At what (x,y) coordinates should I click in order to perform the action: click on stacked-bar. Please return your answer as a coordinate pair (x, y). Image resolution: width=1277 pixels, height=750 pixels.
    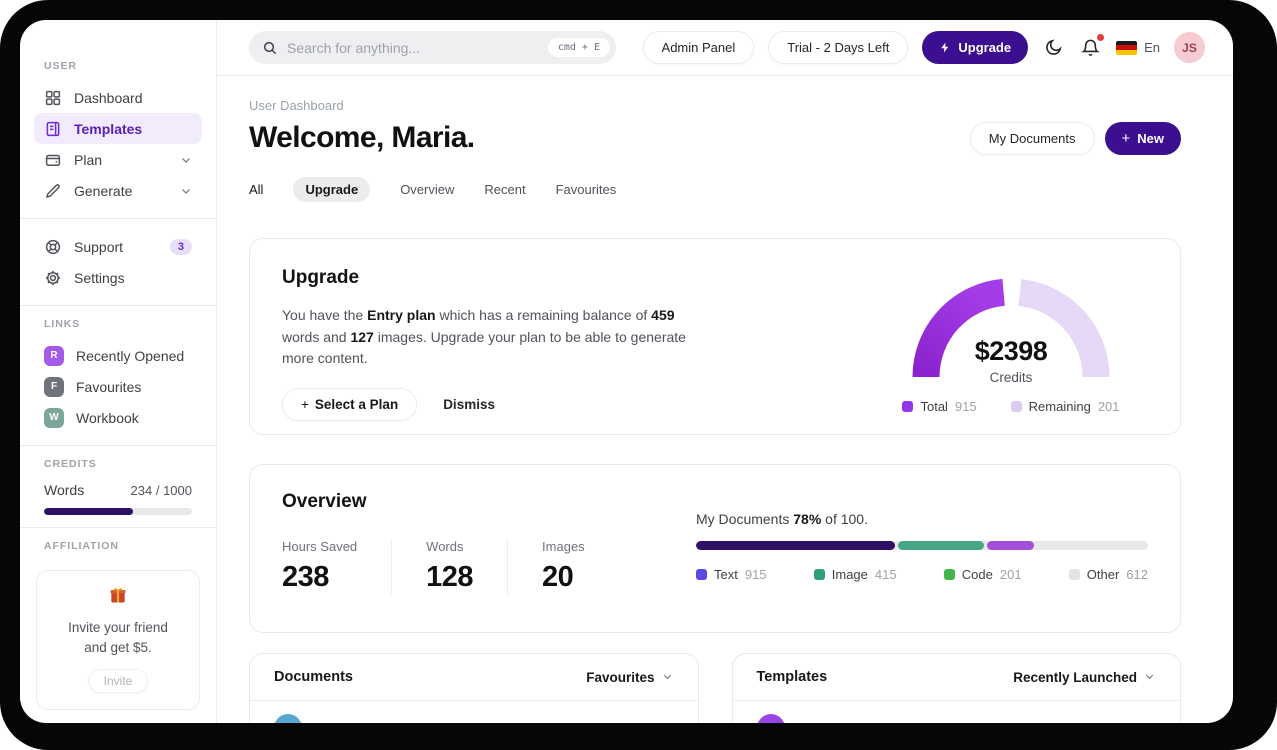
    Looking at the image, I should click on (922, 545).